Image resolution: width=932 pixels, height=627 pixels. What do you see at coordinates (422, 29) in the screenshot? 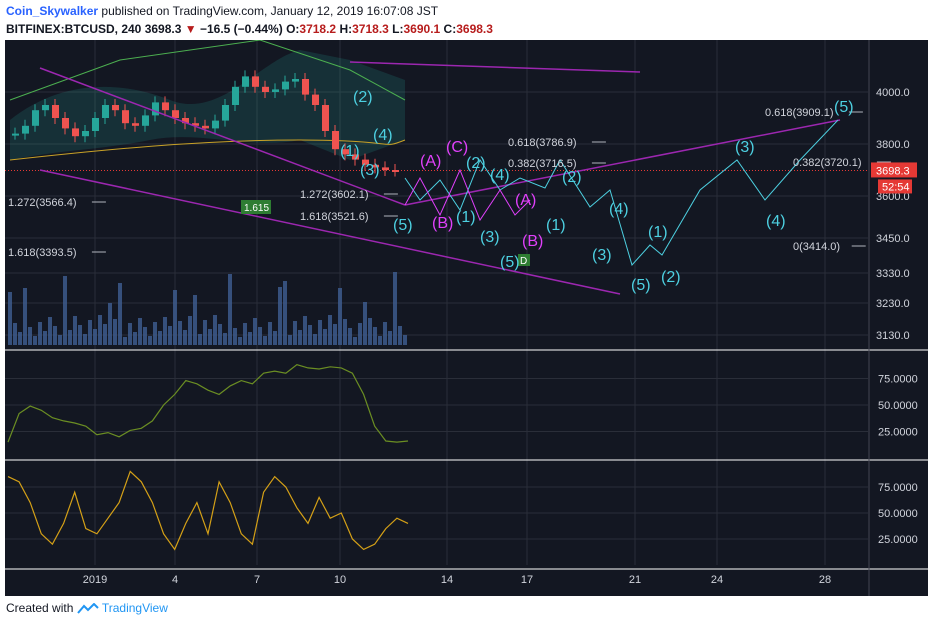
I see `low-value: 3690.1` at bounding box center [422, 29].